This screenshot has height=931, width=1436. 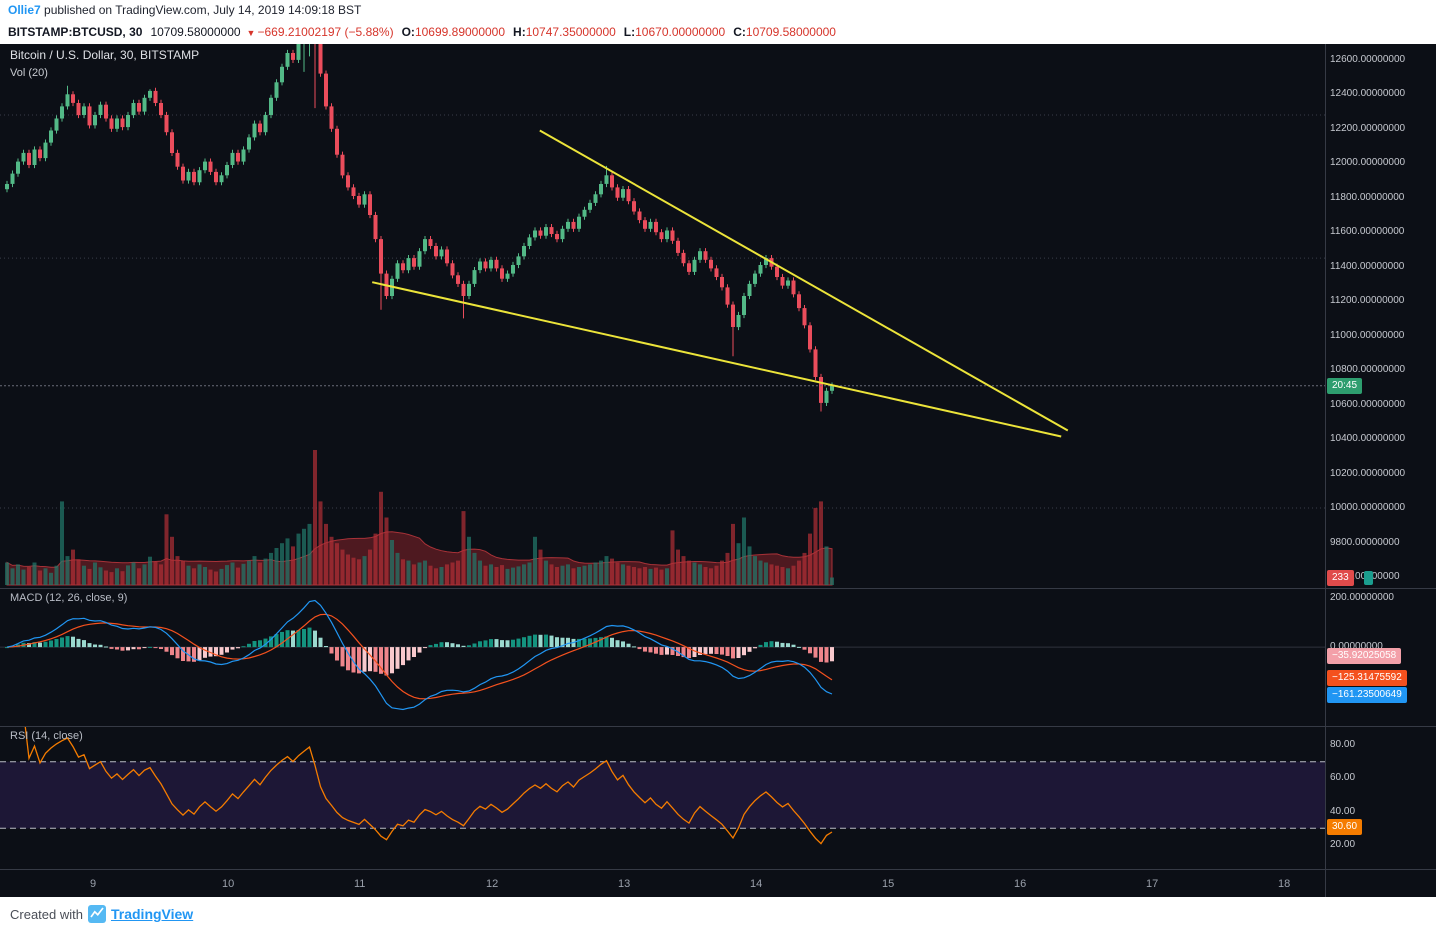 I want to click on price-tick: 11600.00000000, so click(x=1367, y=232).